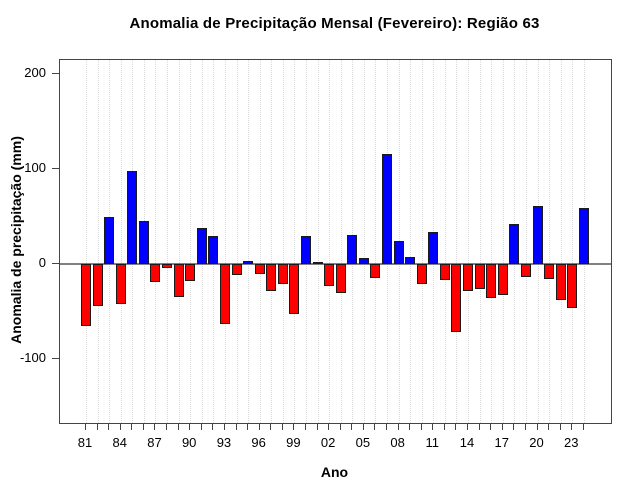 This screenshot has width=640, height=500. I want to click on bar-2002, so click(329, 275).